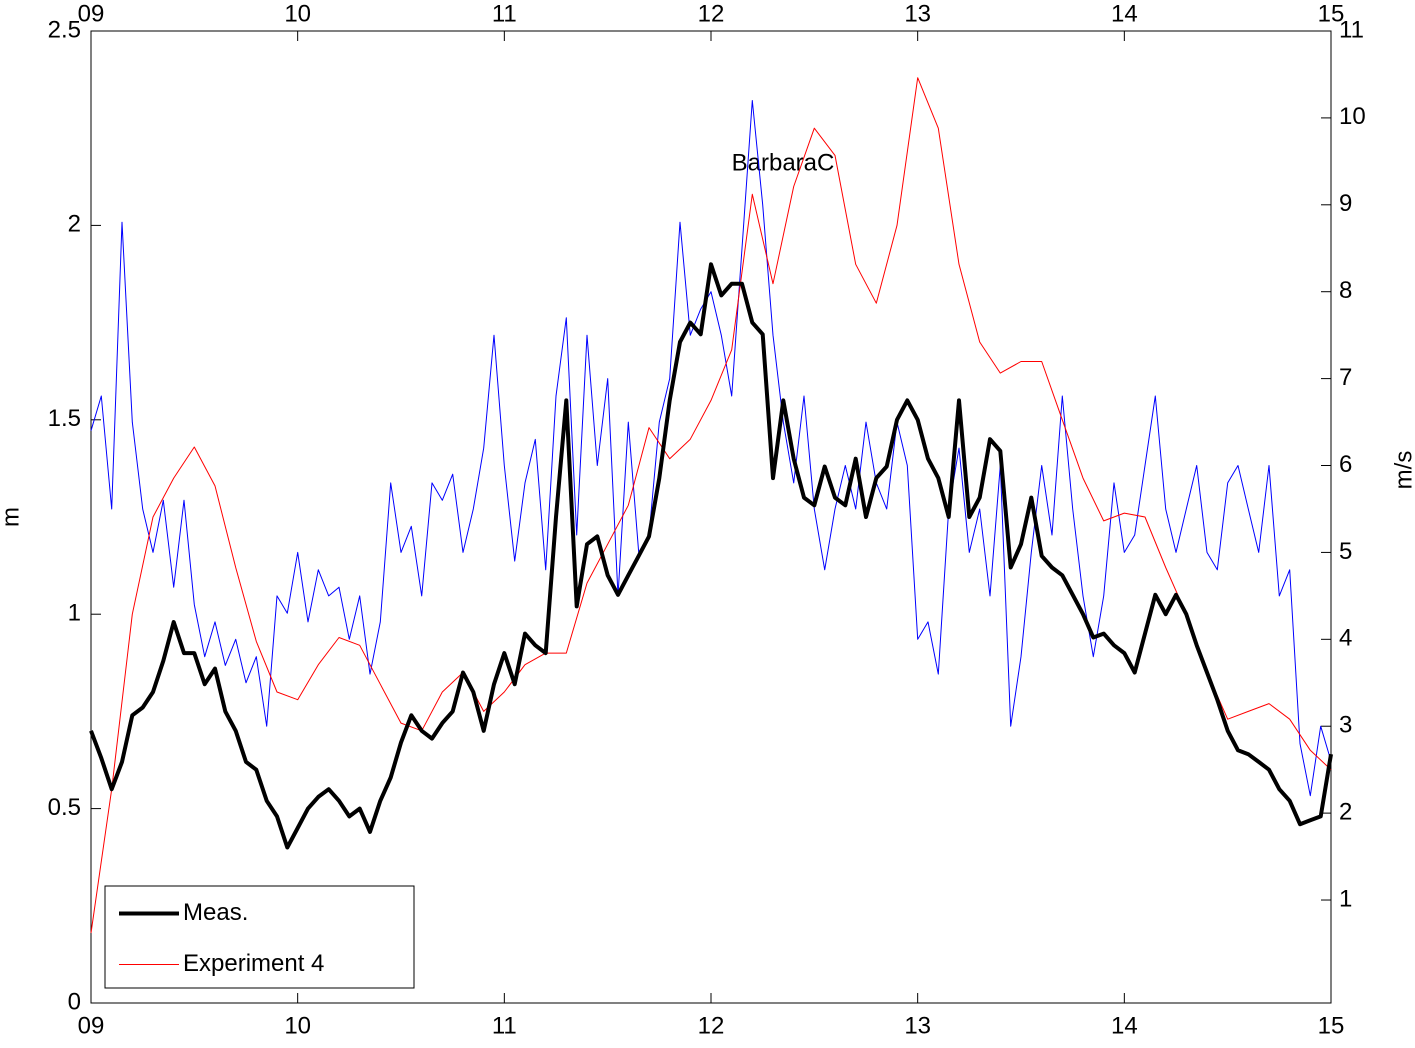 This screenshot has height=1048, width=1415. What do you see at coordinates (1345, 638) in the screenshot?
I see `y2-tick-label: 4` at bounding box center [1345, 638].